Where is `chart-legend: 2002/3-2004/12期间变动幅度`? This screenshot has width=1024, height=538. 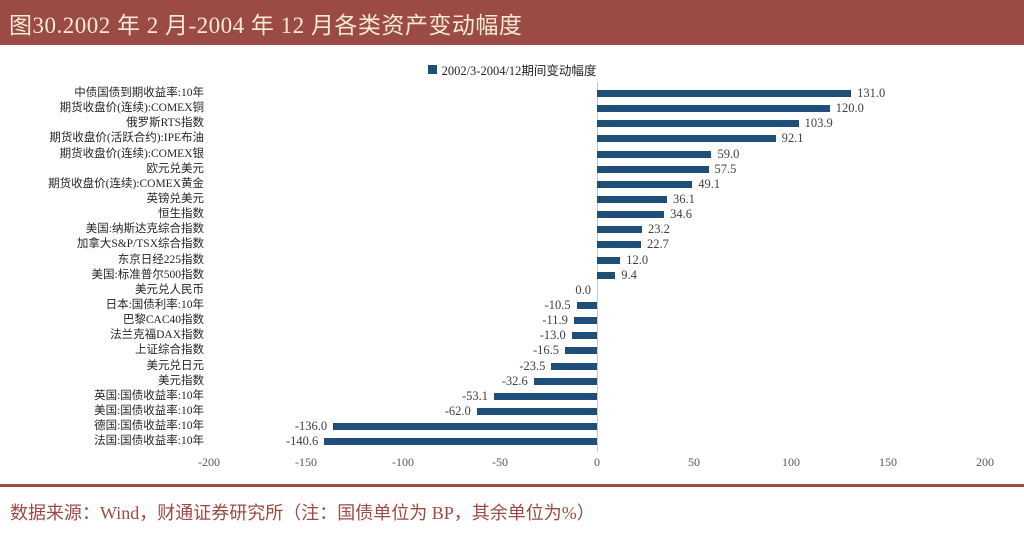
chart-legend: 2002/3-2004/12期间变动幅度 is located at coordinates (512, 69).